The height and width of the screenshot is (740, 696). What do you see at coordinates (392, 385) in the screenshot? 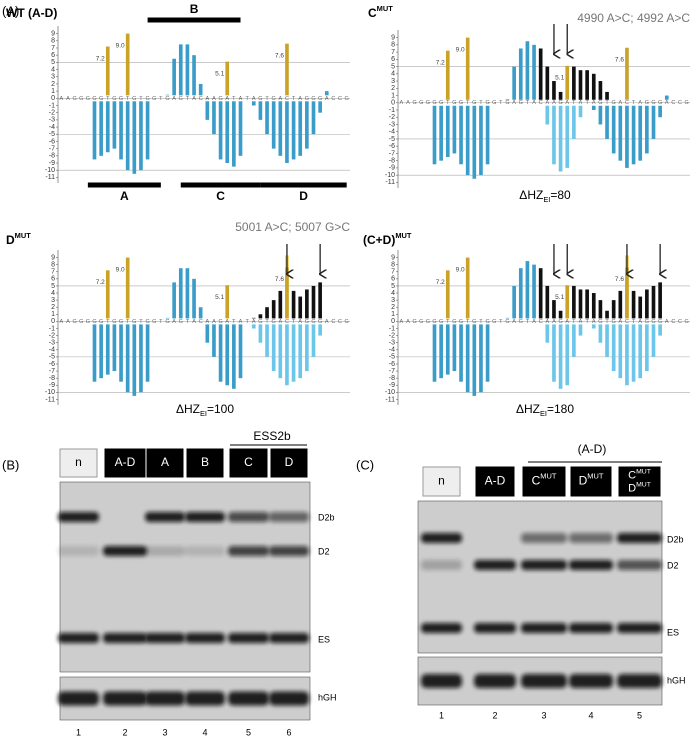
I see `y-tick-label: -9` at bounding box center [392, 385].